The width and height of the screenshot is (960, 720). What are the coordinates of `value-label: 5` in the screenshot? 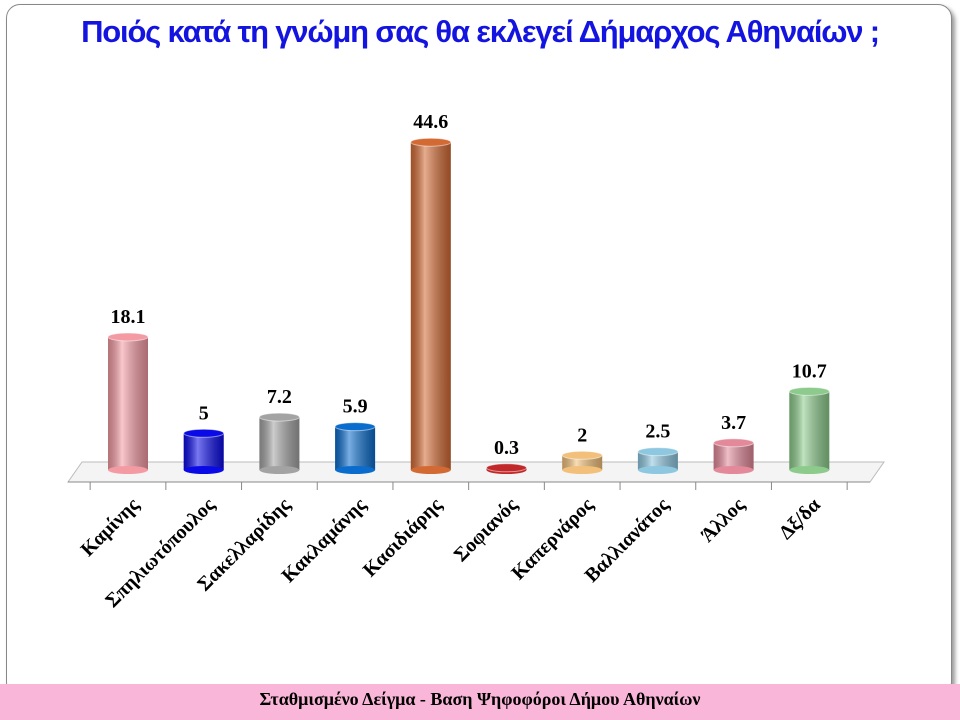 It's located at (204, 413).